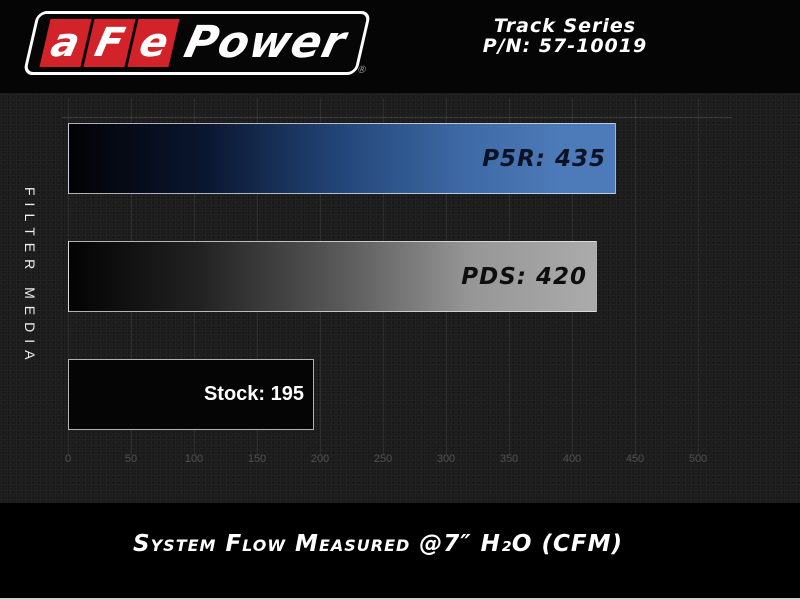 This screenshot has height=600, width=800. What do you see at coordinates (30, 276) in the screenshot?
I see `y-axis-label: FILTER MEDIA` at bounding box center [30, 276].